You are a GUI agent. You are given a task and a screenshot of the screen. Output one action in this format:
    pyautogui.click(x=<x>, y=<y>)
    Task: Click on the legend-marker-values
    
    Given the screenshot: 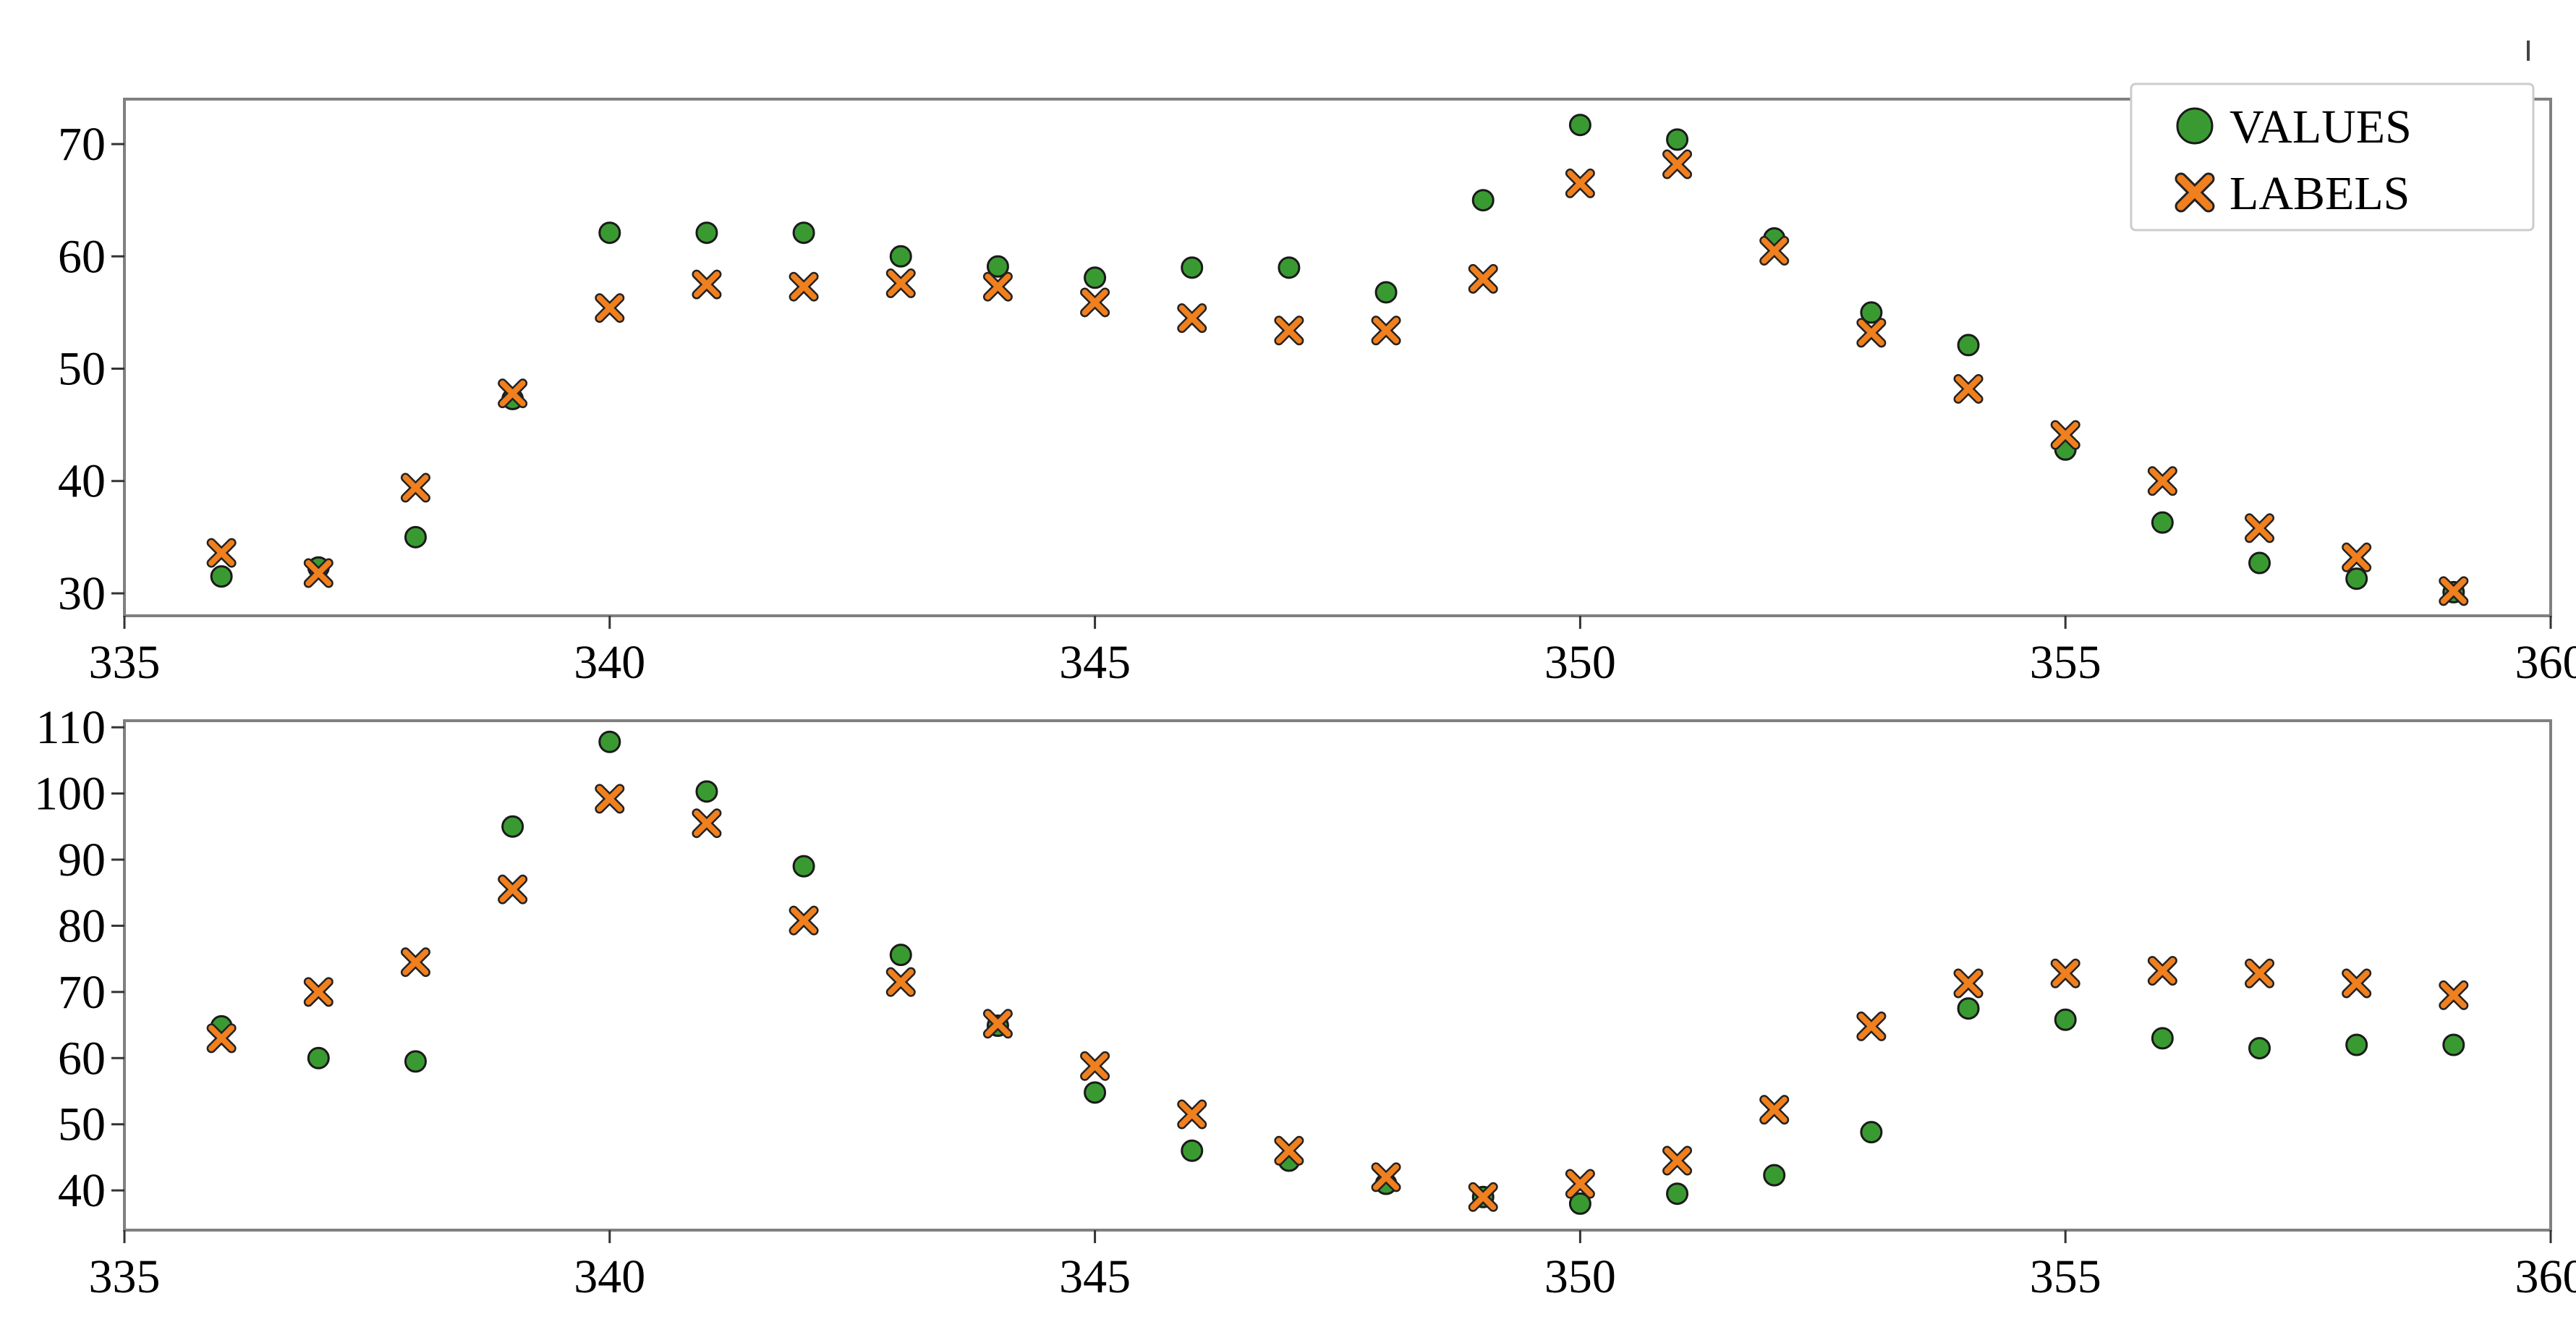 What is the action you would take?
    pyautogui.click(x=2194, y=126)
    